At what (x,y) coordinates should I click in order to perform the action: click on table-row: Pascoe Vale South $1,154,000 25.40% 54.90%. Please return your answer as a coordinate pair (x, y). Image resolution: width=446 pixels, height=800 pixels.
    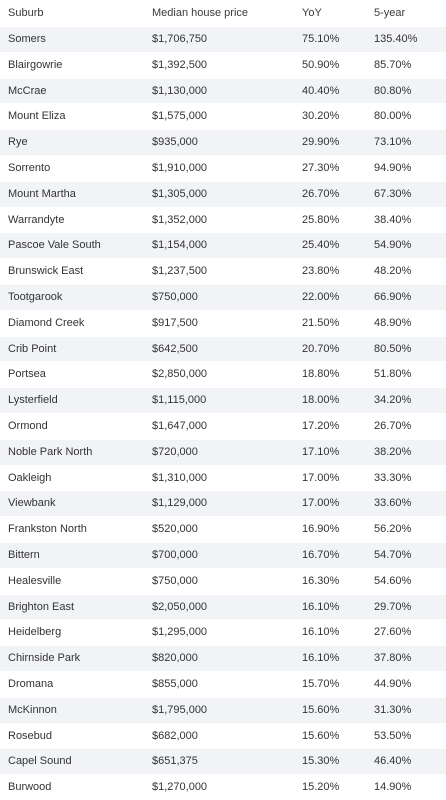
    Looking at the image, I should click on (223, 245).